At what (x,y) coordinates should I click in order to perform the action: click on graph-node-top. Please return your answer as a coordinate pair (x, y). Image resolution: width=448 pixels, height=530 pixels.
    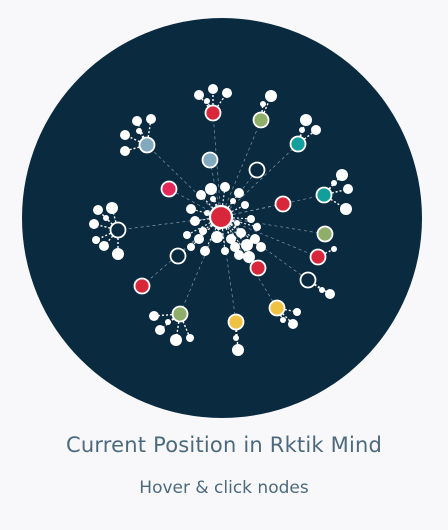
    Looking at the image, I should click on (213, 113).